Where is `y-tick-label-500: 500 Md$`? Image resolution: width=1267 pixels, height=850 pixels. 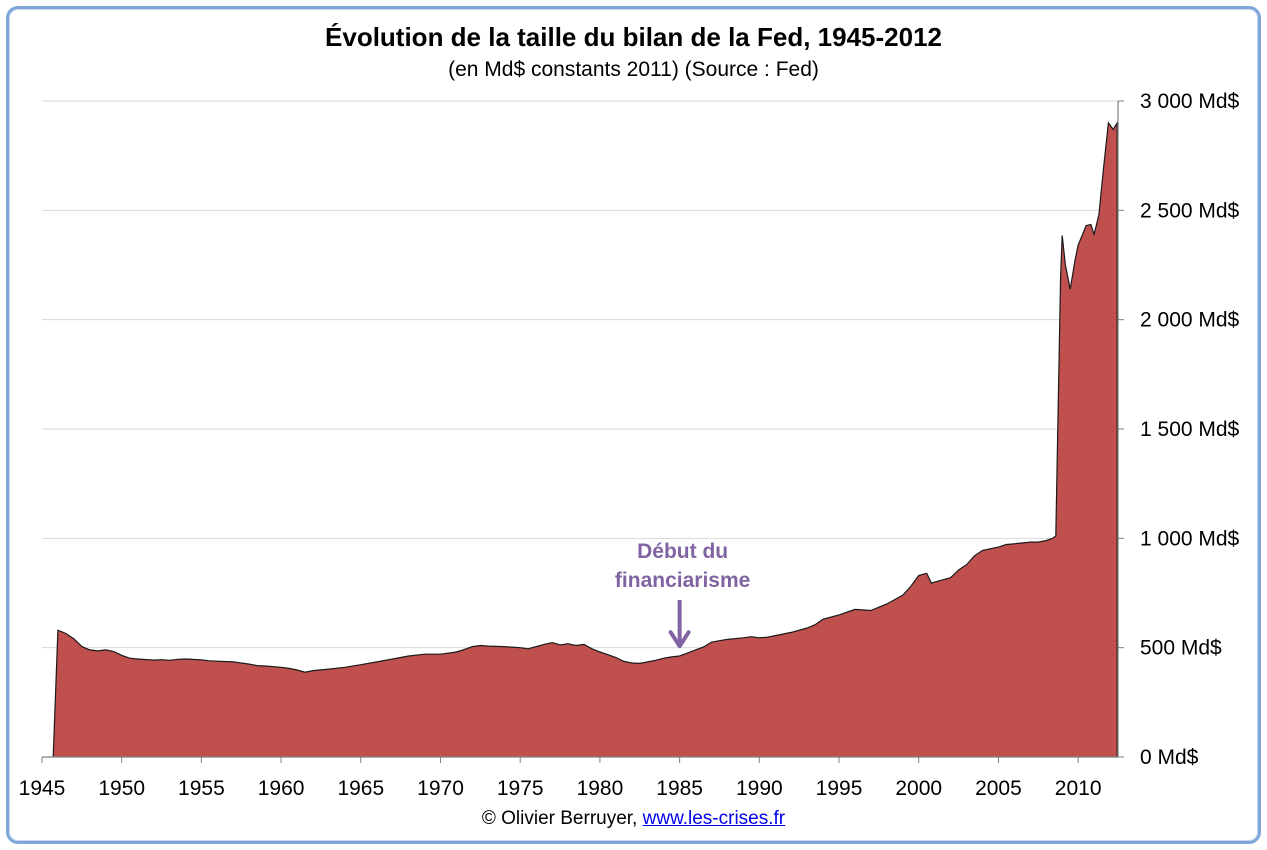
y-tick-label-500: 500 Md$ is located at coordinates (1181, 648).